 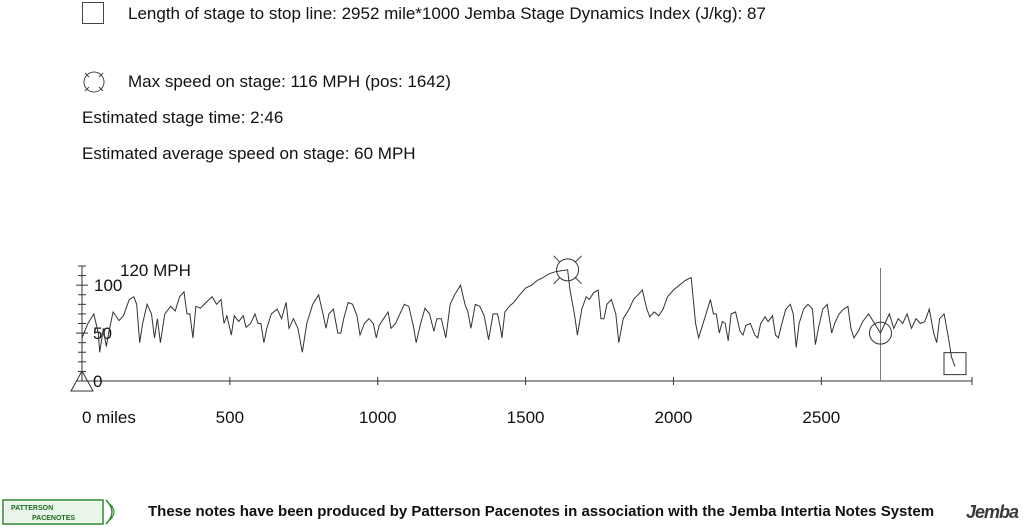 What do you see at coordinates (289, 81) in the screenshot?
I see `max-speed-text: Max speed on stage: 116 MPH (pos: 1642)` at bounding box center [289, 81].